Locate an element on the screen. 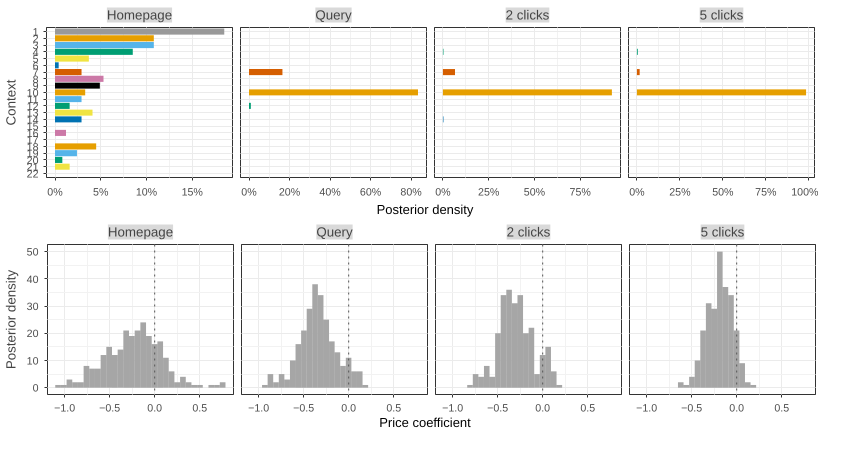  x-tick-label: 80% is located at coordinates (411, 192).